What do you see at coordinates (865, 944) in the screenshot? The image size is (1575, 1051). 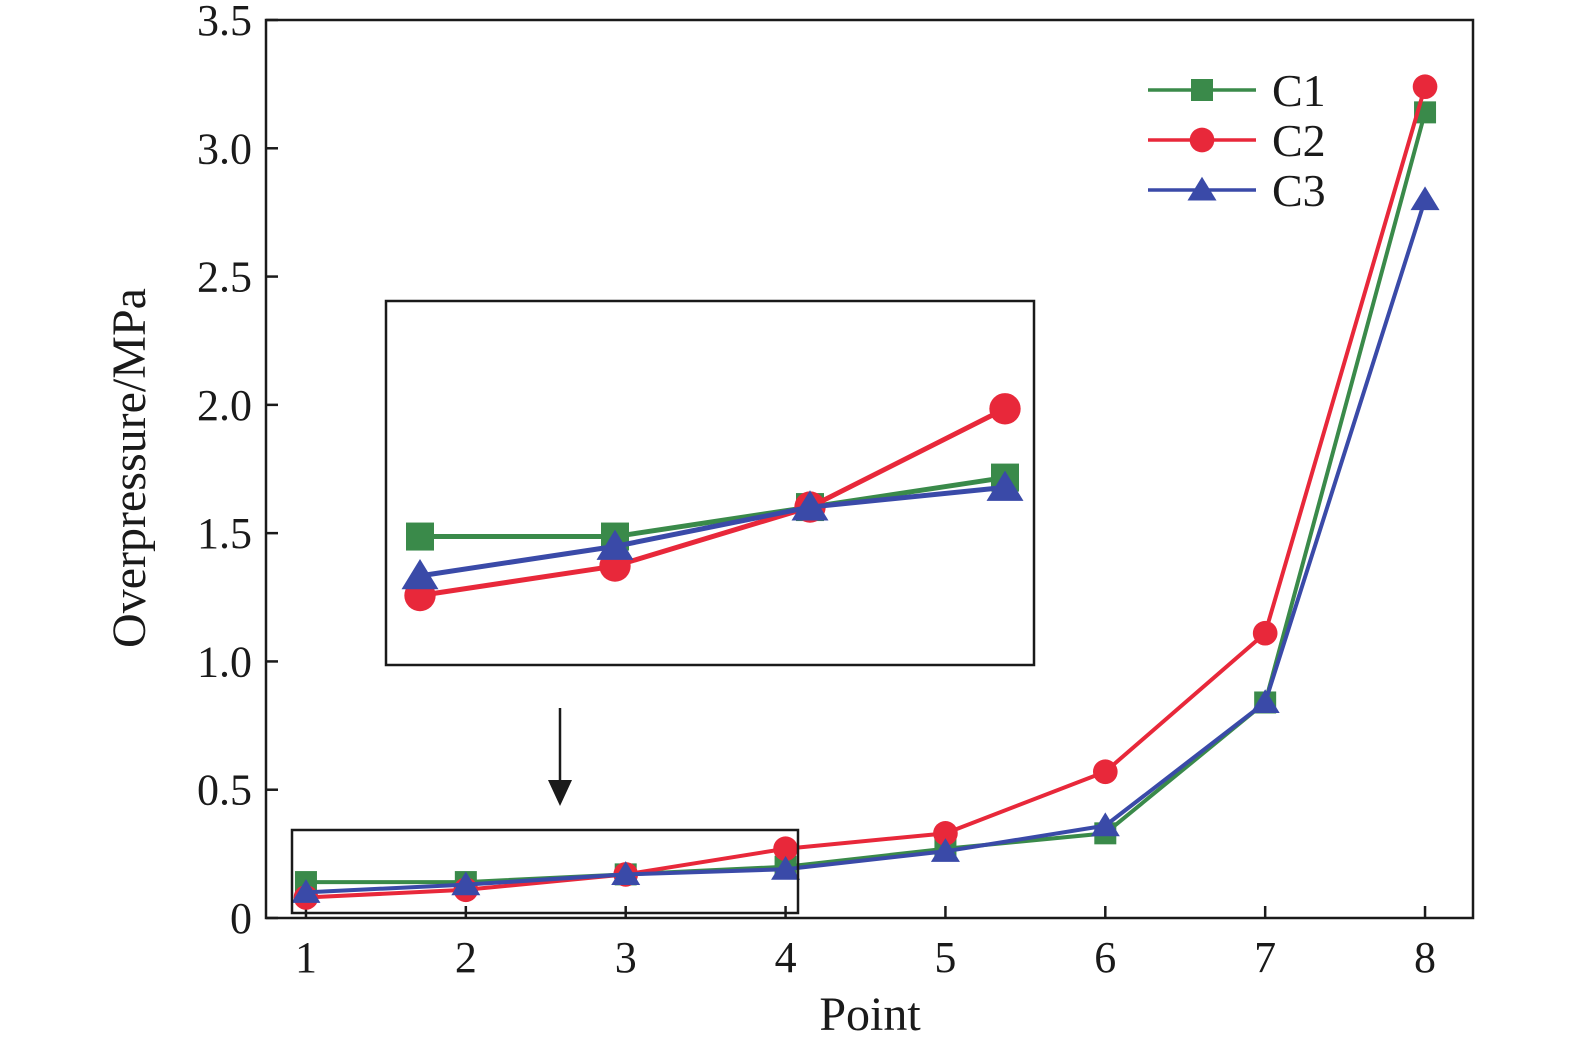 I see `x-axis: 1 2 3 4 5 6 7 8` at bounding box center [865, 944].